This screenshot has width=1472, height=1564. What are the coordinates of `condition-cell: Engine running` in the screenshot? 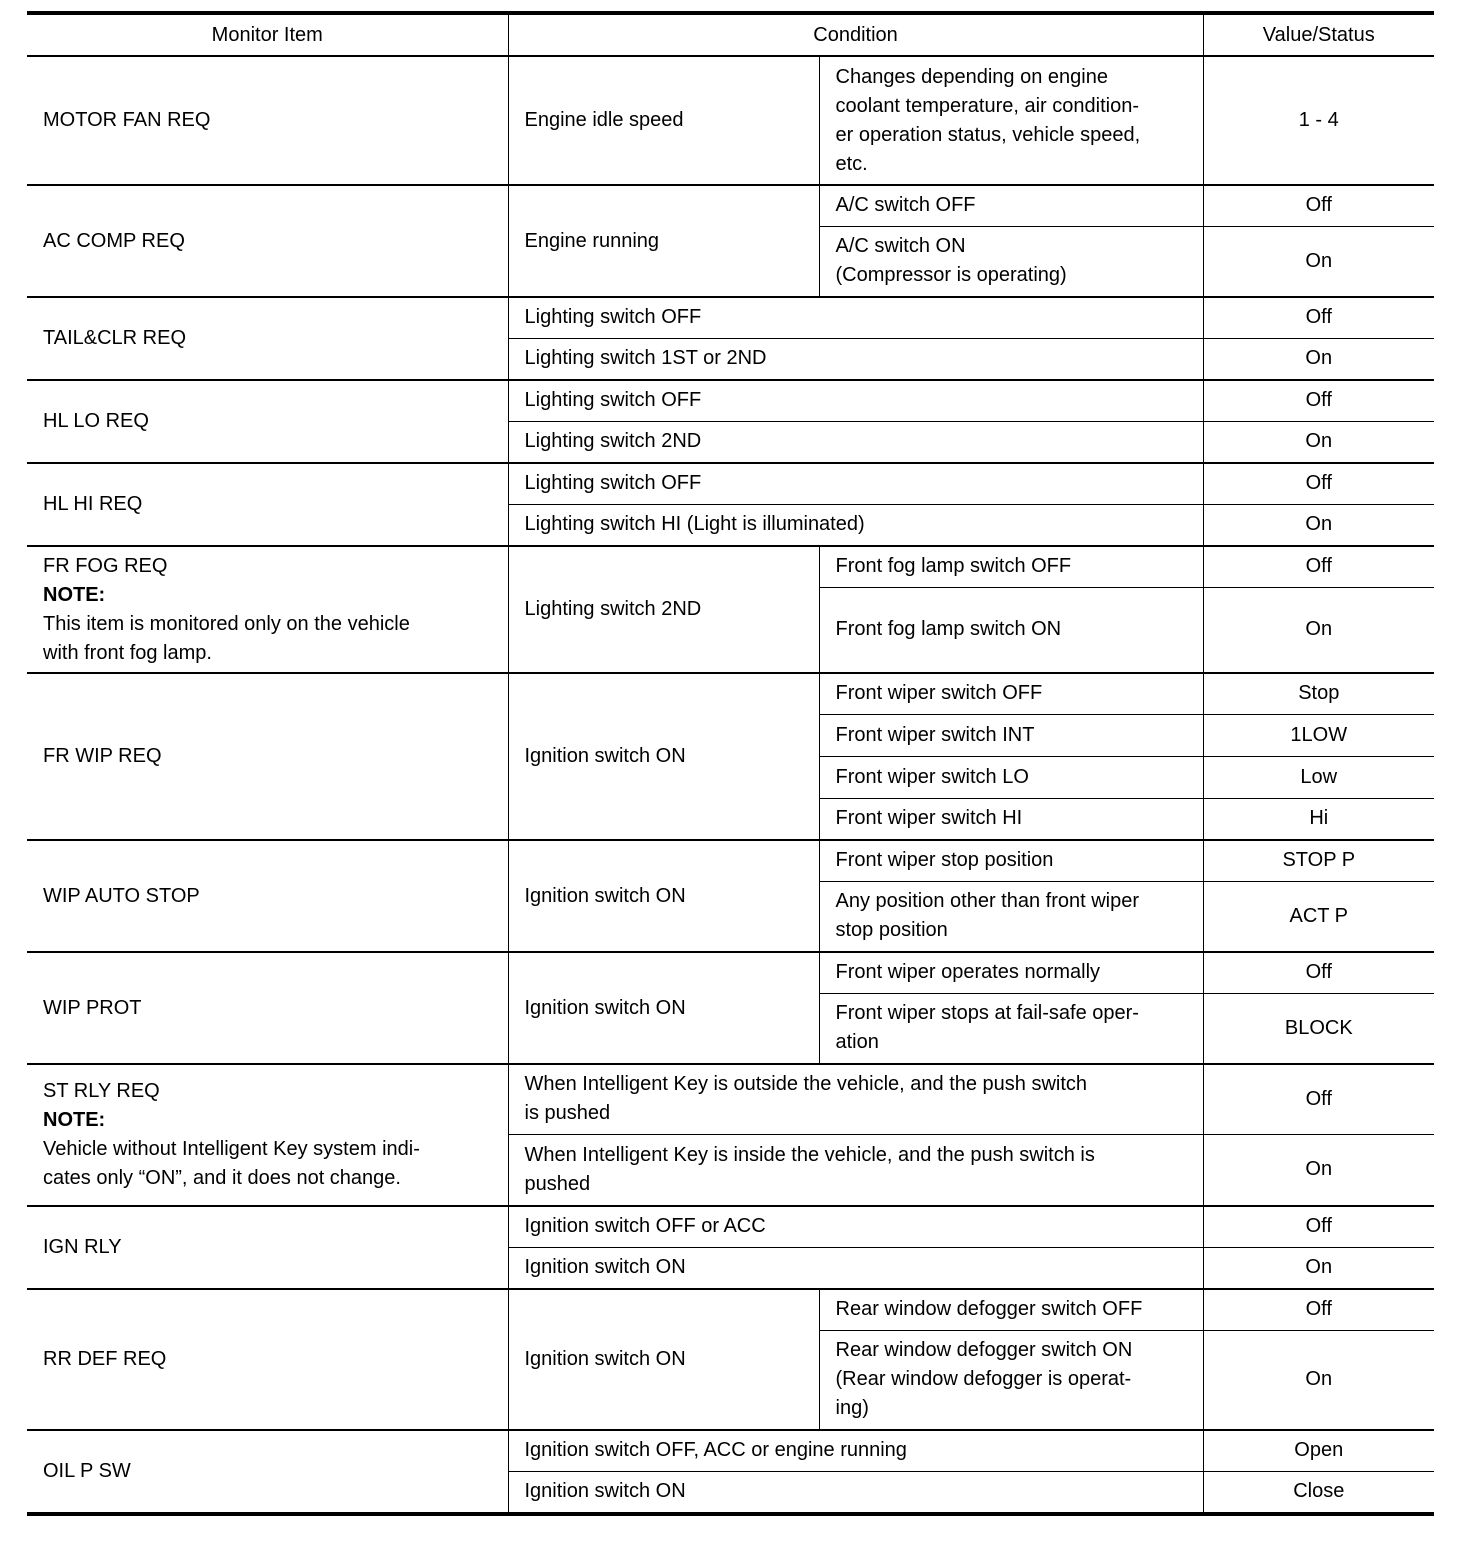 It's located at (663, 241).